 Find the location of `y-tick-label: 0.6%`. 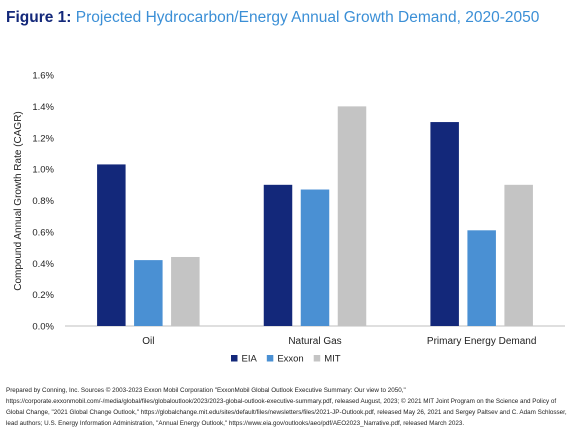

y-tick-label: 0.6% is located at coordinates (43, 232).